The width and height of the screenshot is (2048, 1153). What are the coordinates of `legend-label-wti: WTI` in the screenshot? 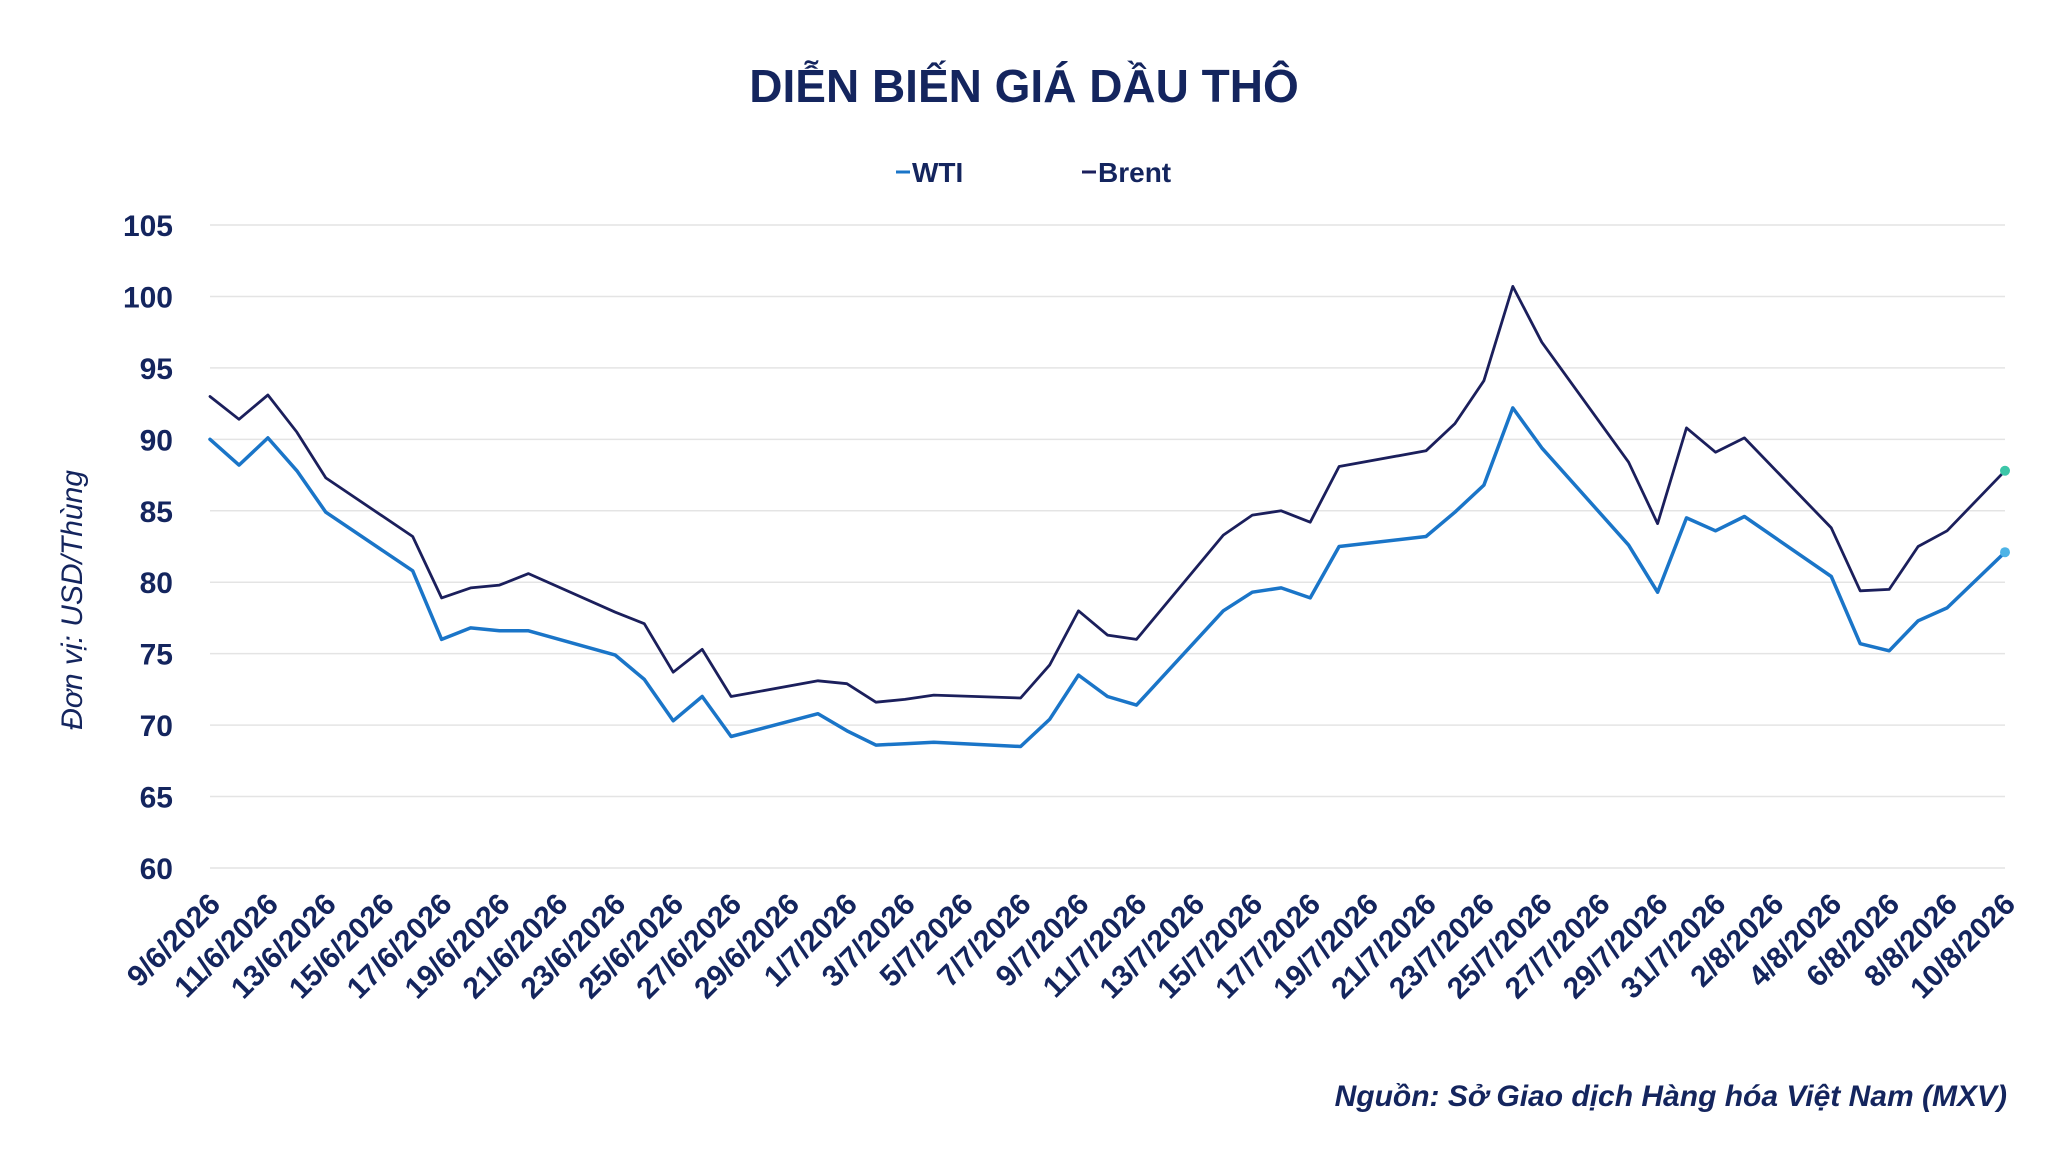 It's located at (937, 172).